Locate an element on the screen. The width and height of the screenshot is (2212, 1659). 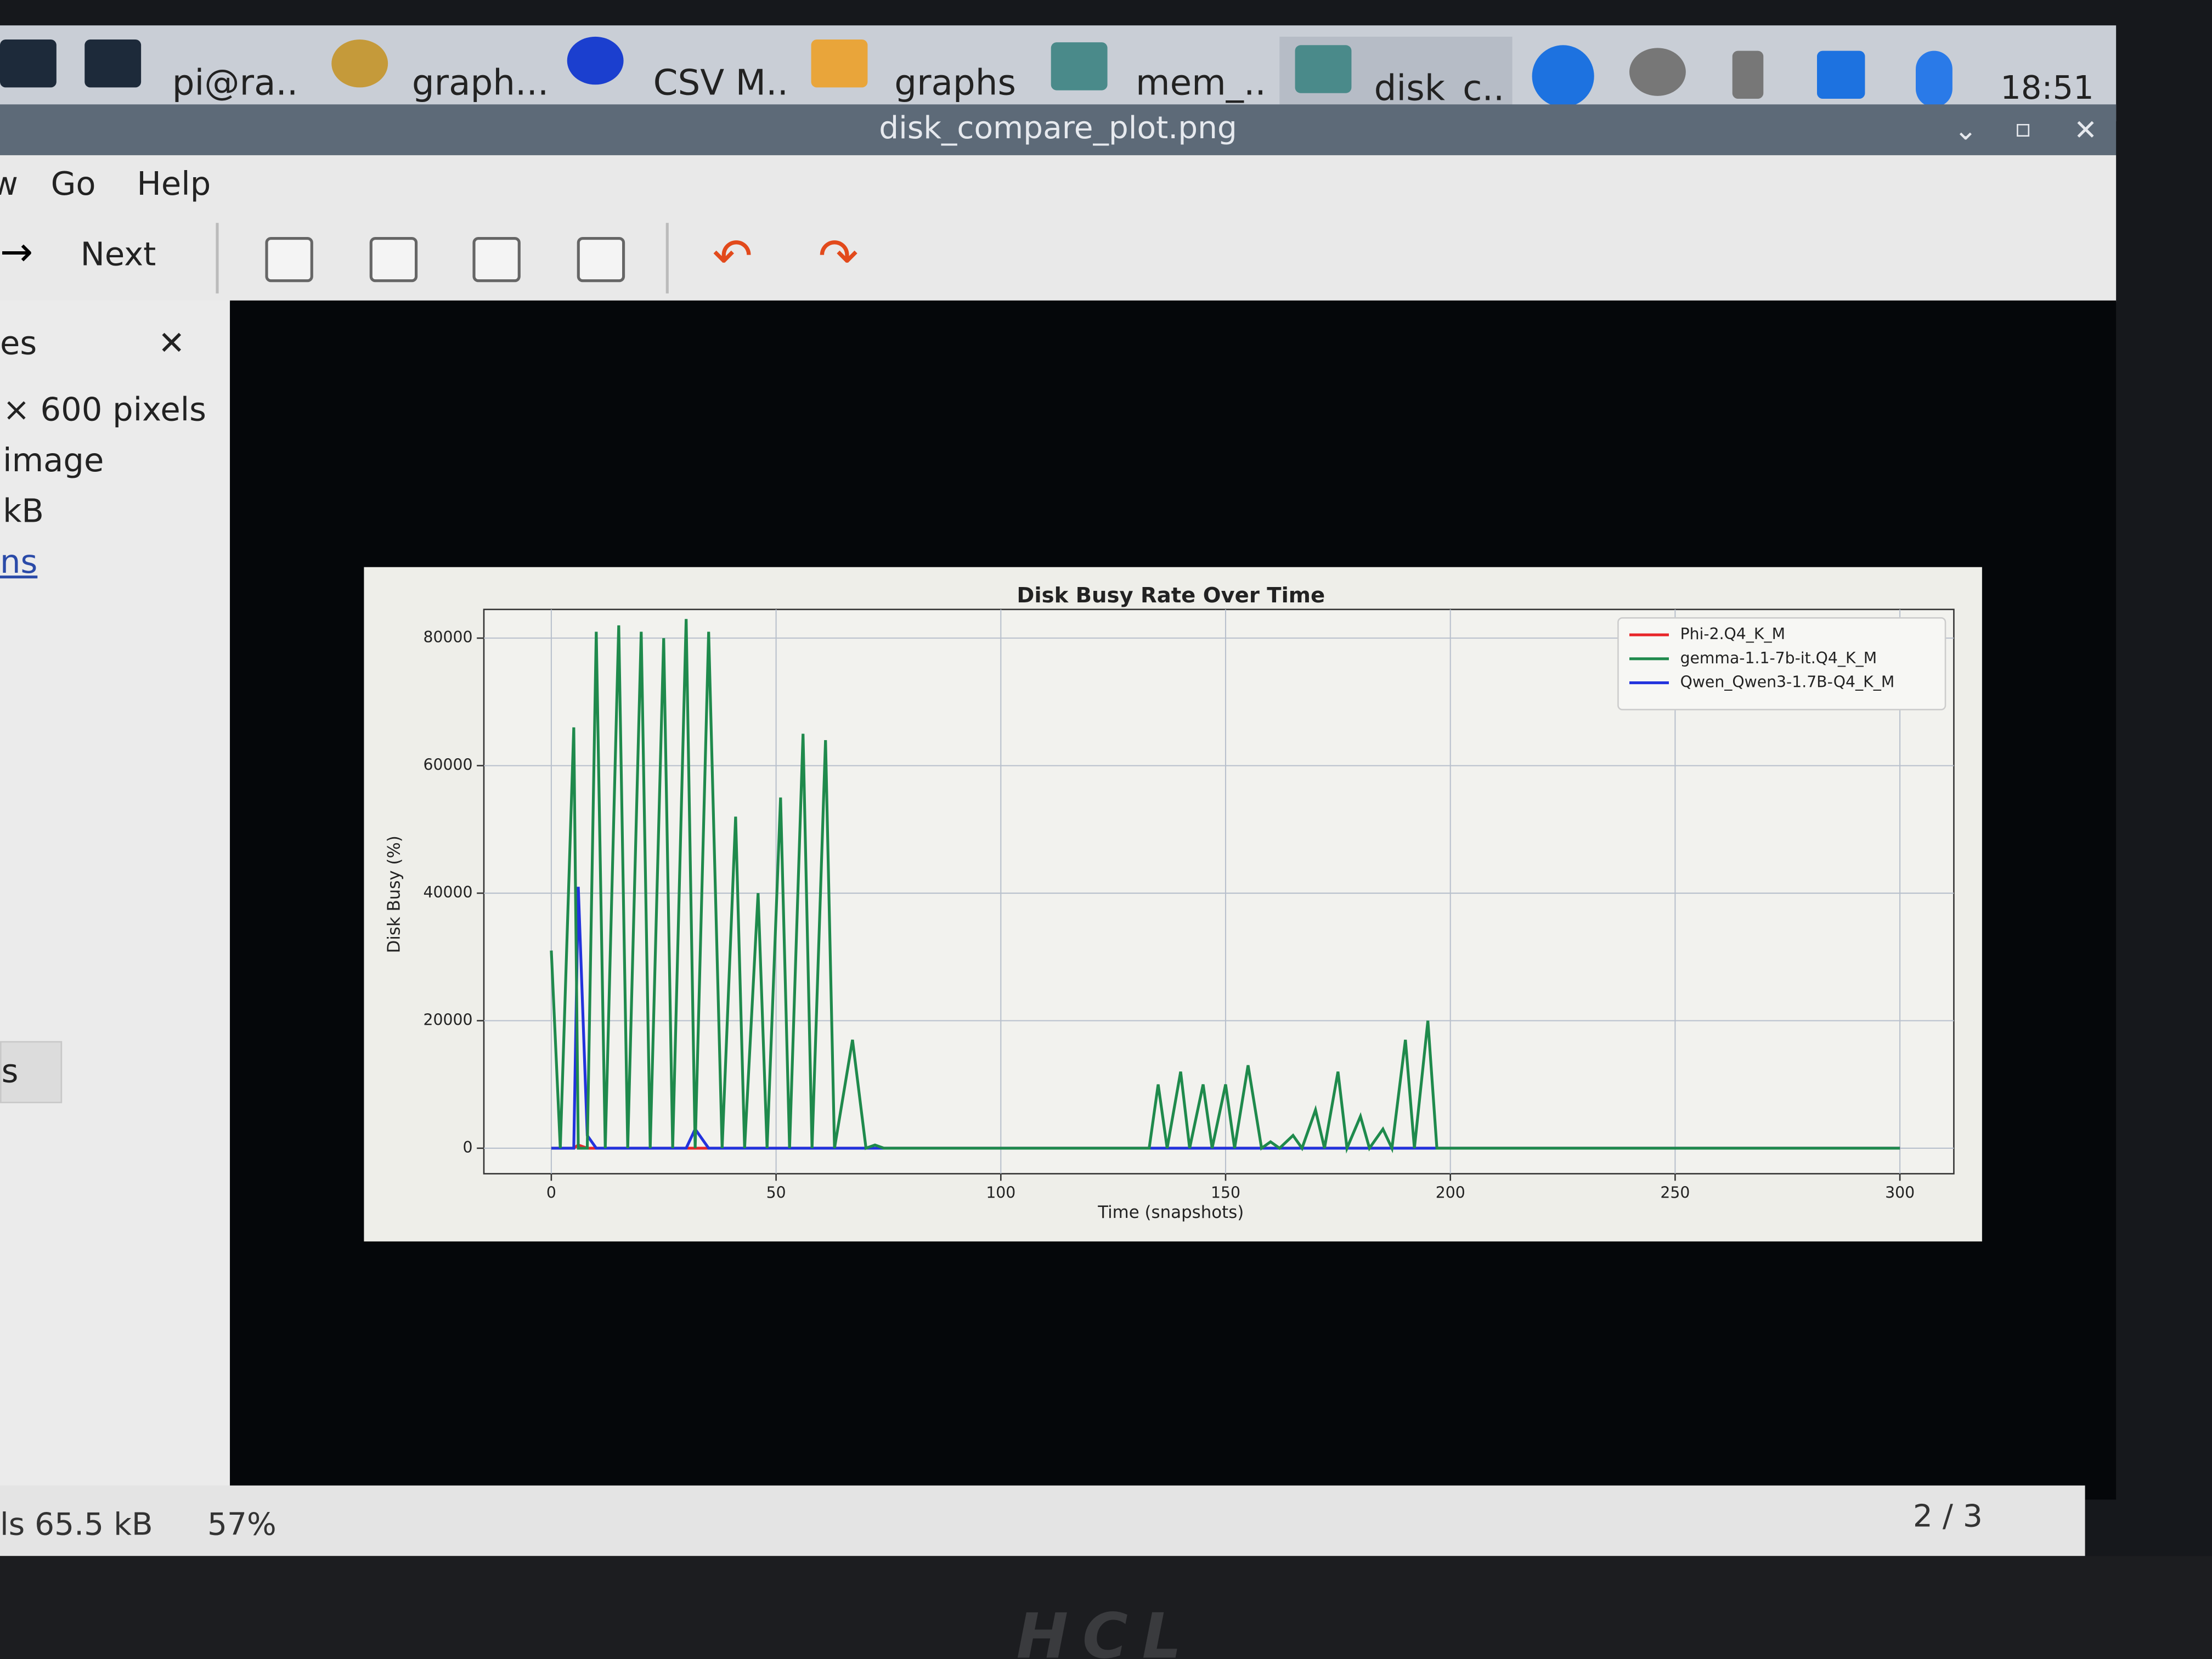
chart-title: Disk Busy Rate Over Time is located at coordinates (1171, 596).